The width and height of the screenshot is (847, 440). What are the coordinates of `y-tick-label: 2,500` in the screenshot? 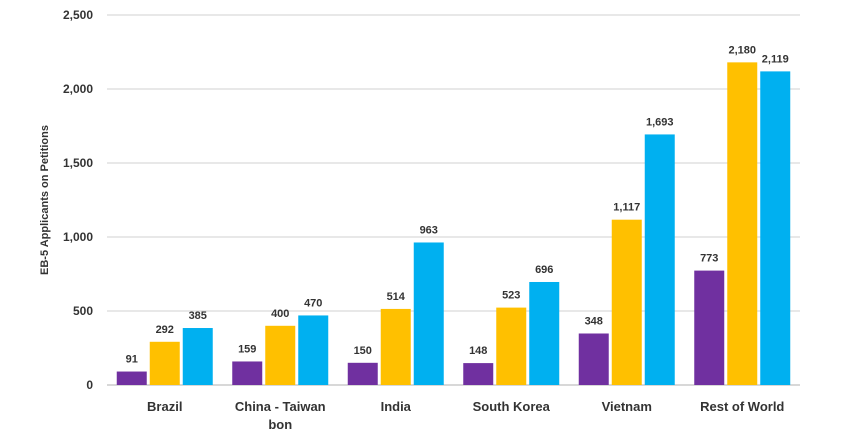 It's located at (78, 15).